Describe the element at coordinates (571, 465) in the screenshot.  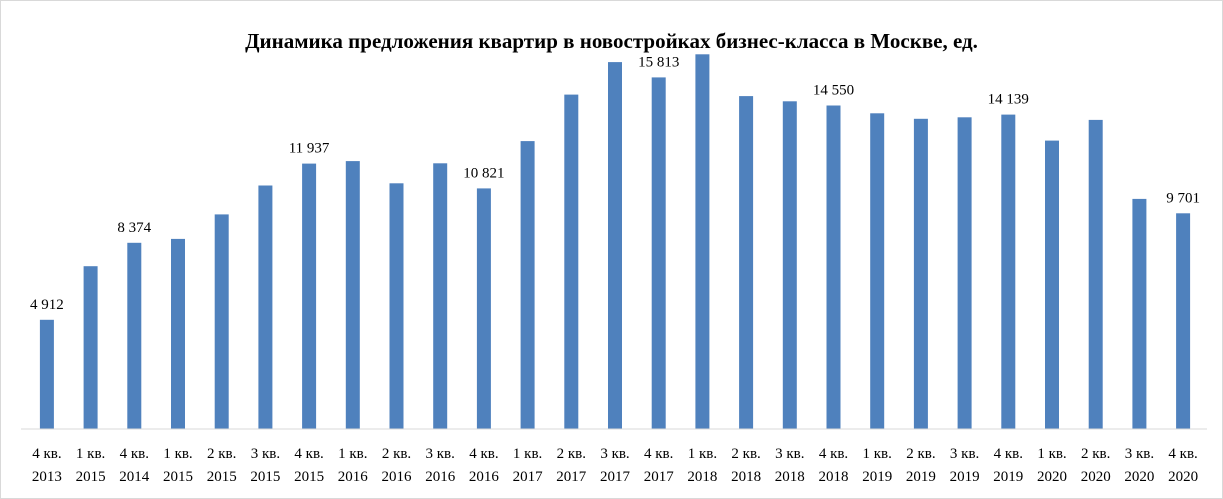
I see `x-tick-label-12: 2 кв. 2017` at that location.